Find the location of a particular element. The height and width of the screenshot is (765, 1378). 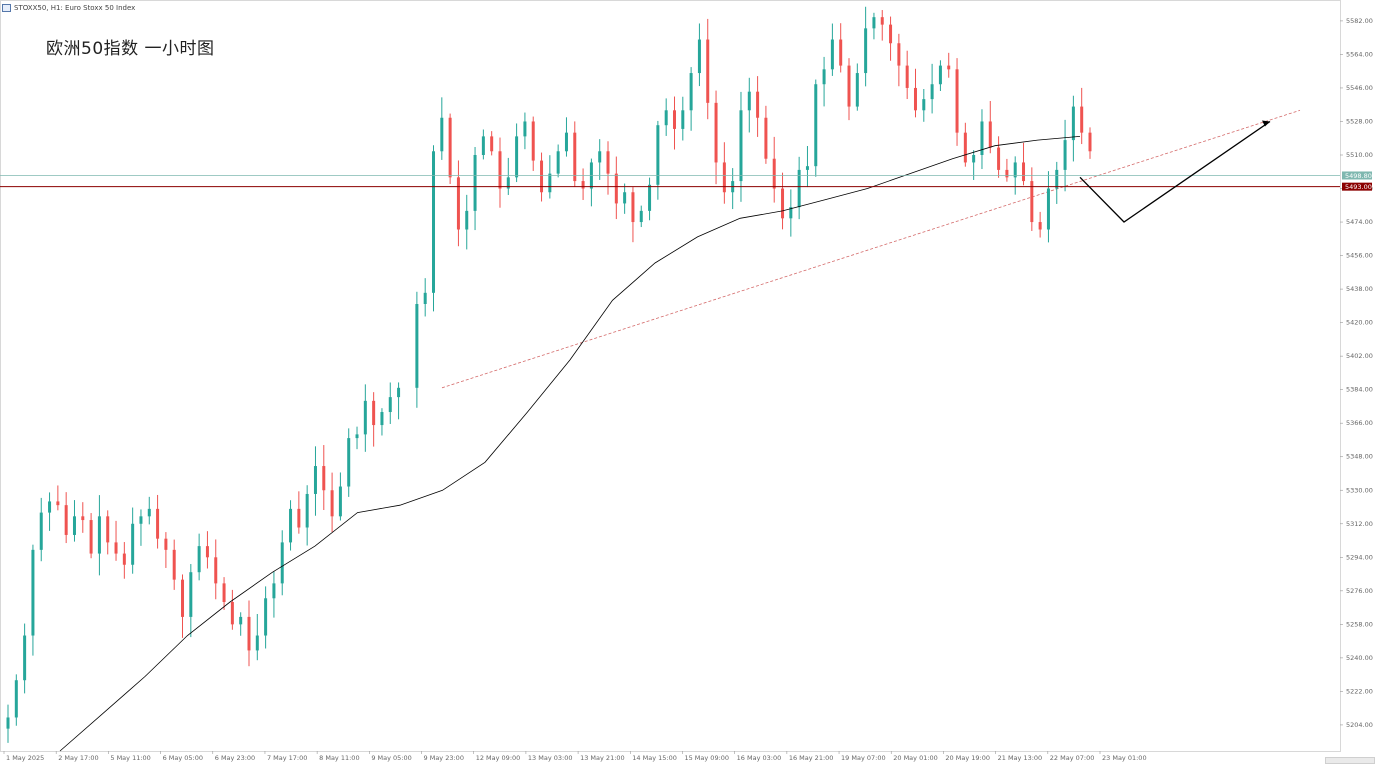

time-axis-label: 20 May 19:00 is located at coordinates (967, 758).